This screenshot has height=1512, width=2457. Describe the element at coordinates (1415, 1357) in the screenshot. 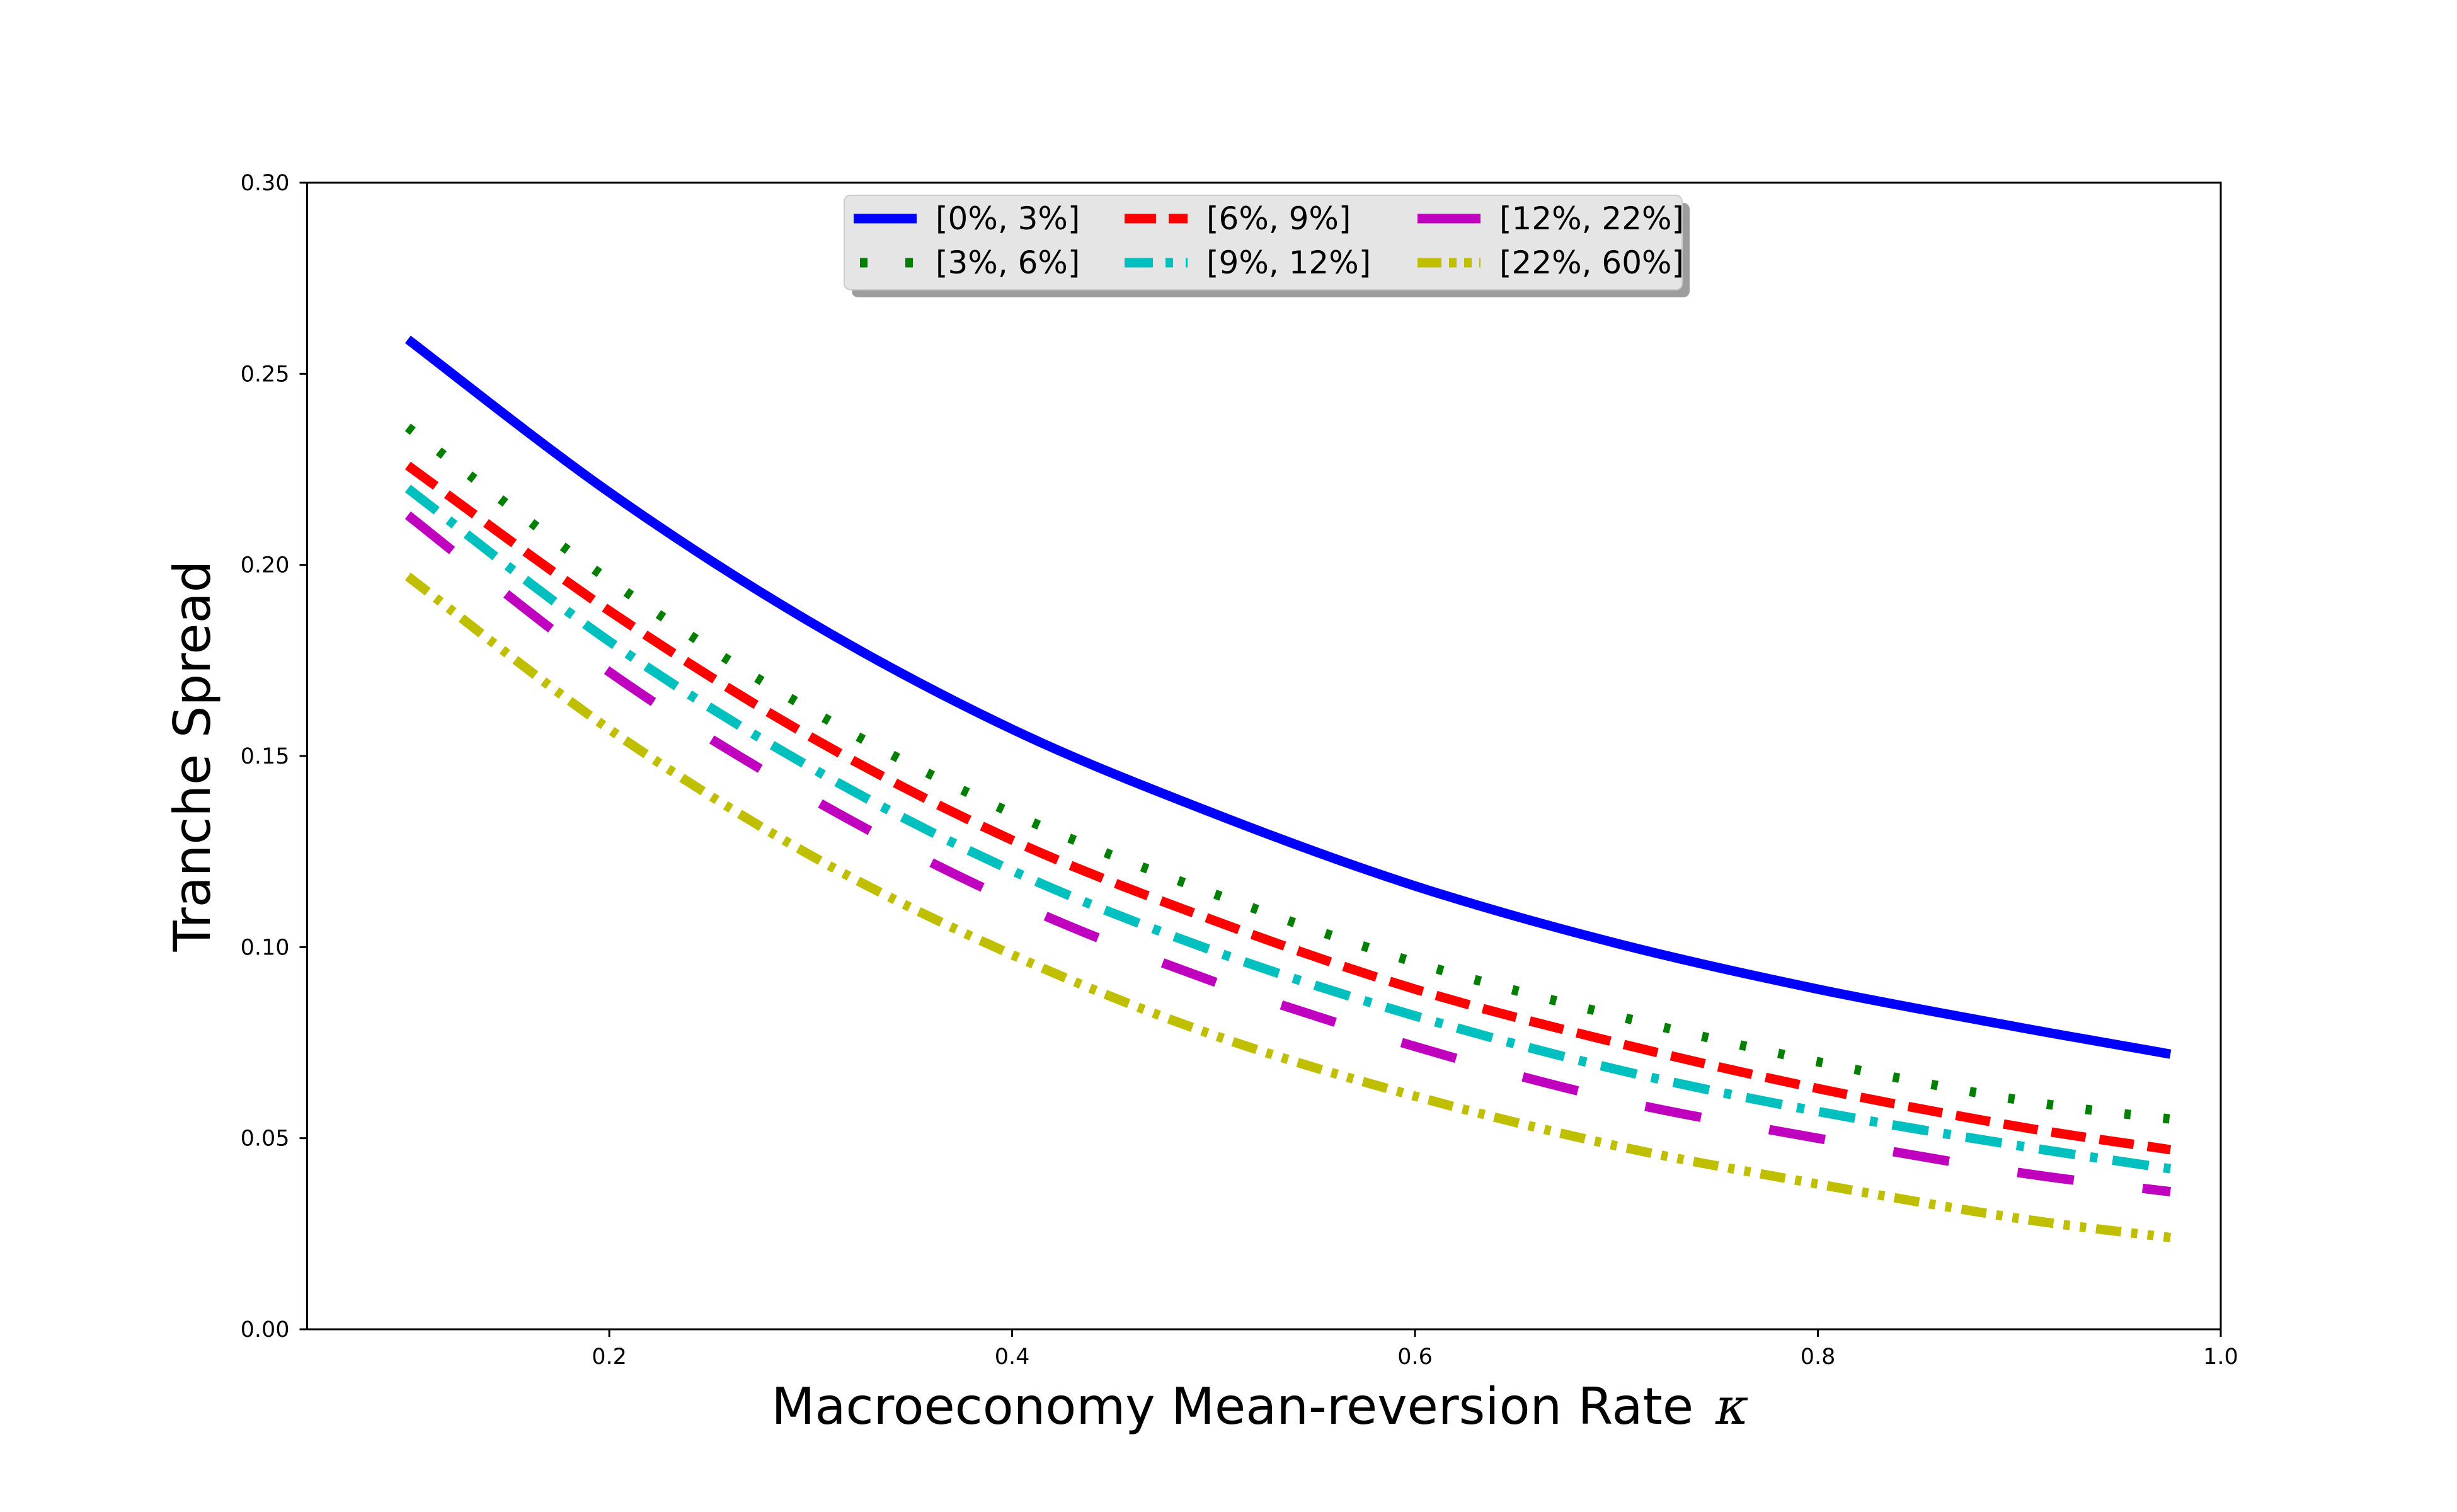

I see `x-tick-label: 0.6` at that location.